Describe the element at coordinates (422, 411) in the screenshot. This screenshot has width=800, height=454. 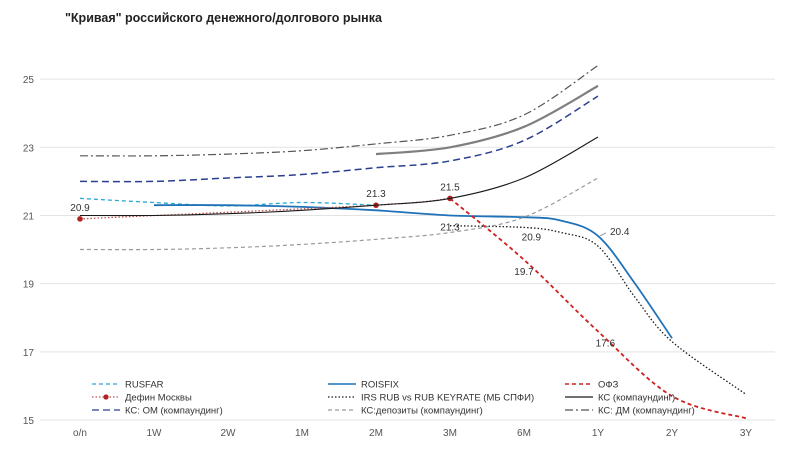
I see `legend-label: КС:депозиты (компаундинг)` at that location.